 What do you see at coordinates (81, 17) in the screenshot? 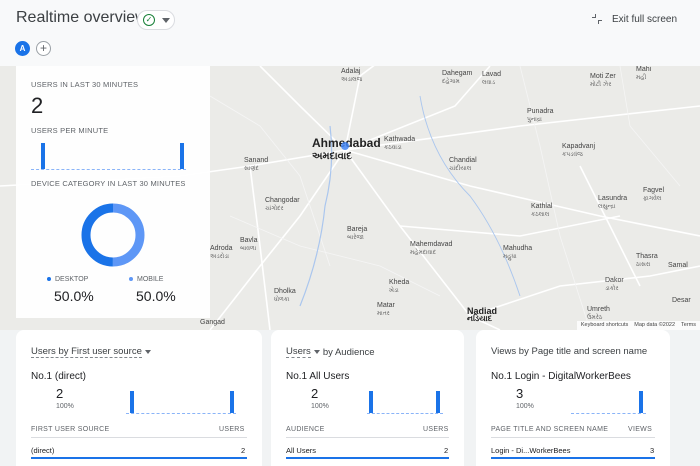
I see `page-title: Realtime overview` at bounding box center [81, 17].